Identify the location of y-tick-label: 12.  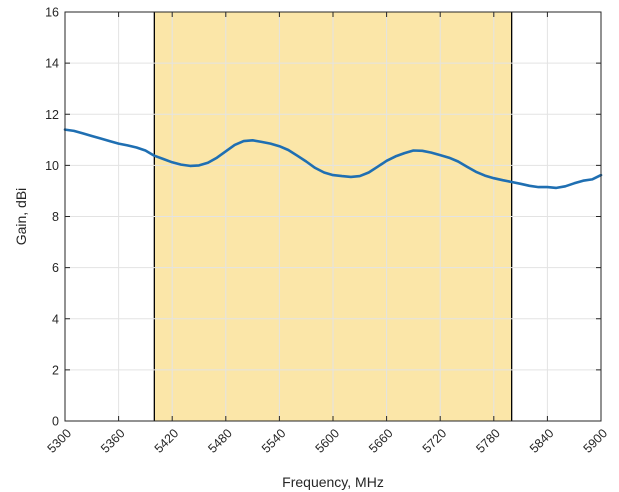
(52, 115).